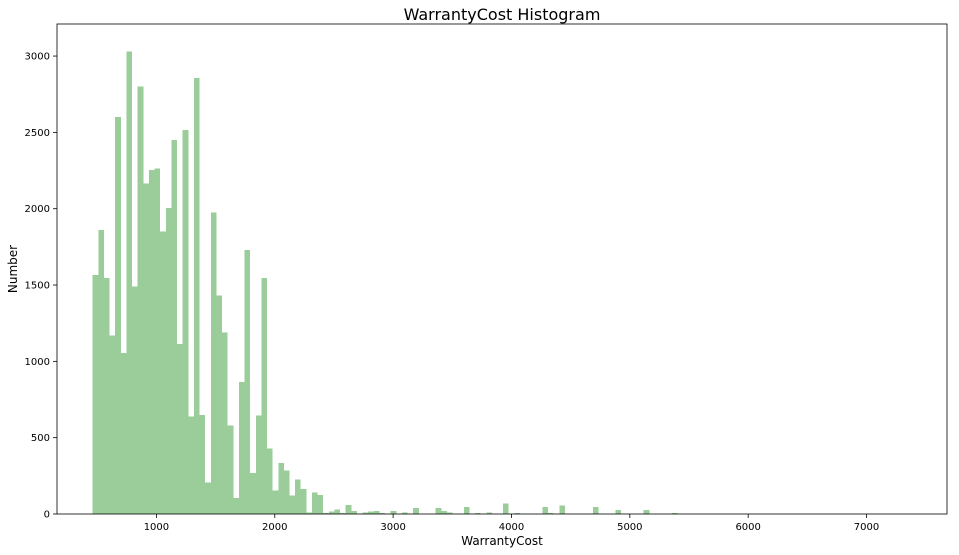 The width and height of the screenshot is (959, 555). Describe the element at coordinates (392, 527) in the screenshot. I see `x-tick-label: 3000` at that location.